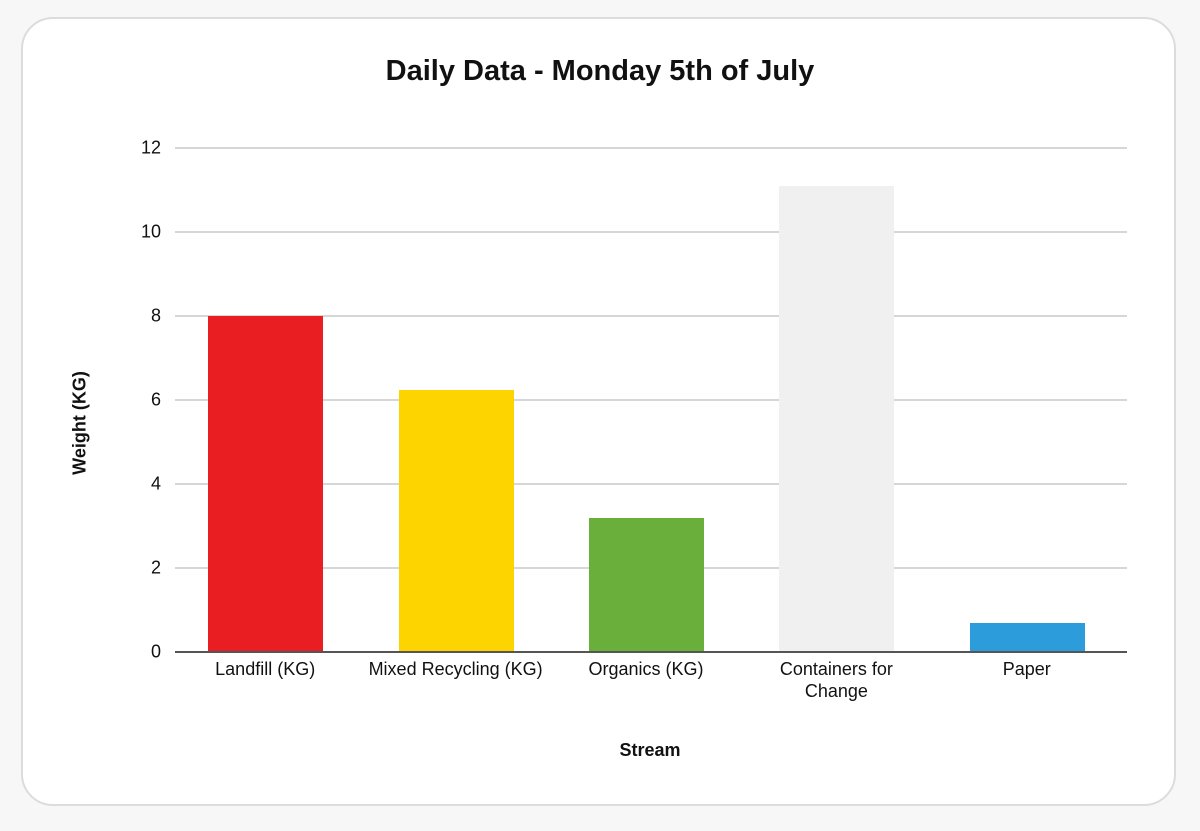 The width and height of the screenshot is (1200, 831). I want to click on x-tick-label: Containers for Change, so click(836, 680).